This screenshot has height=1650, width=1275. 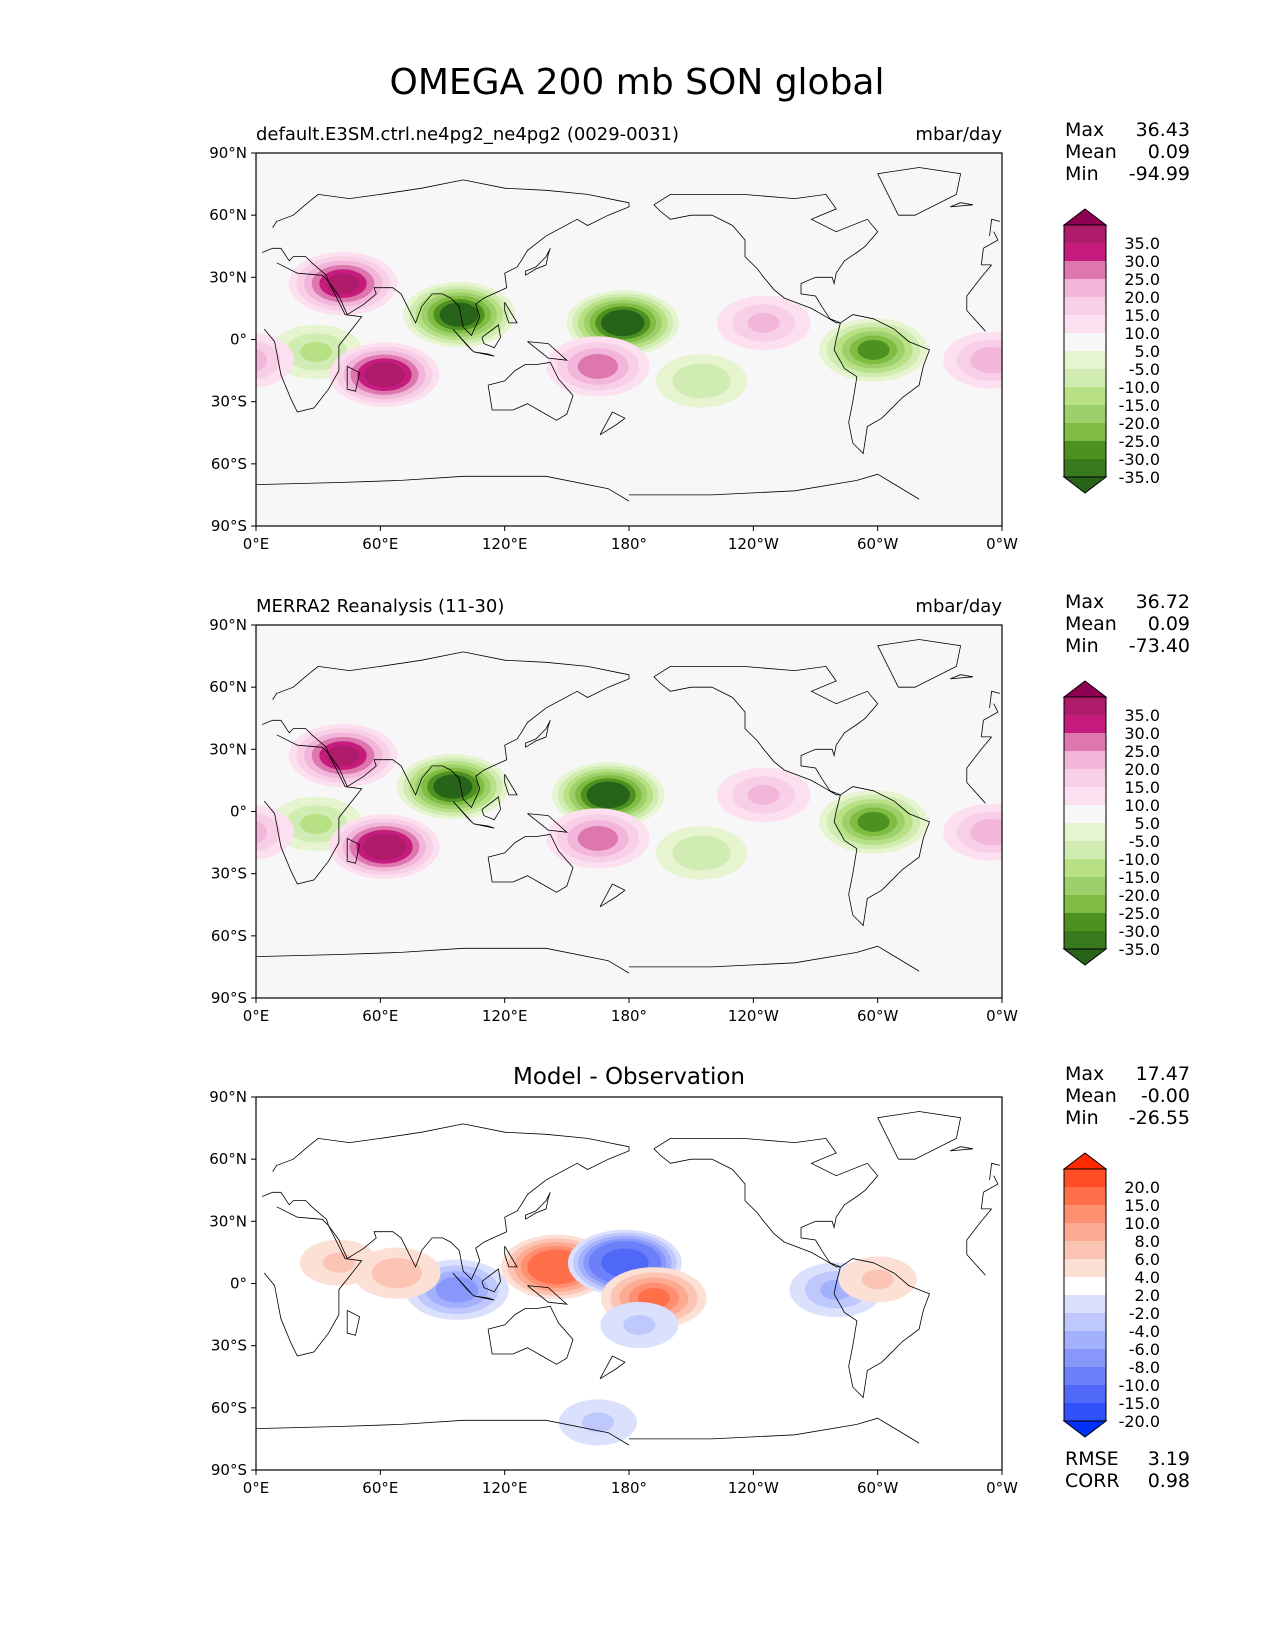 I want to click on stat-label: CORR, so click(x=1092, y=1481).